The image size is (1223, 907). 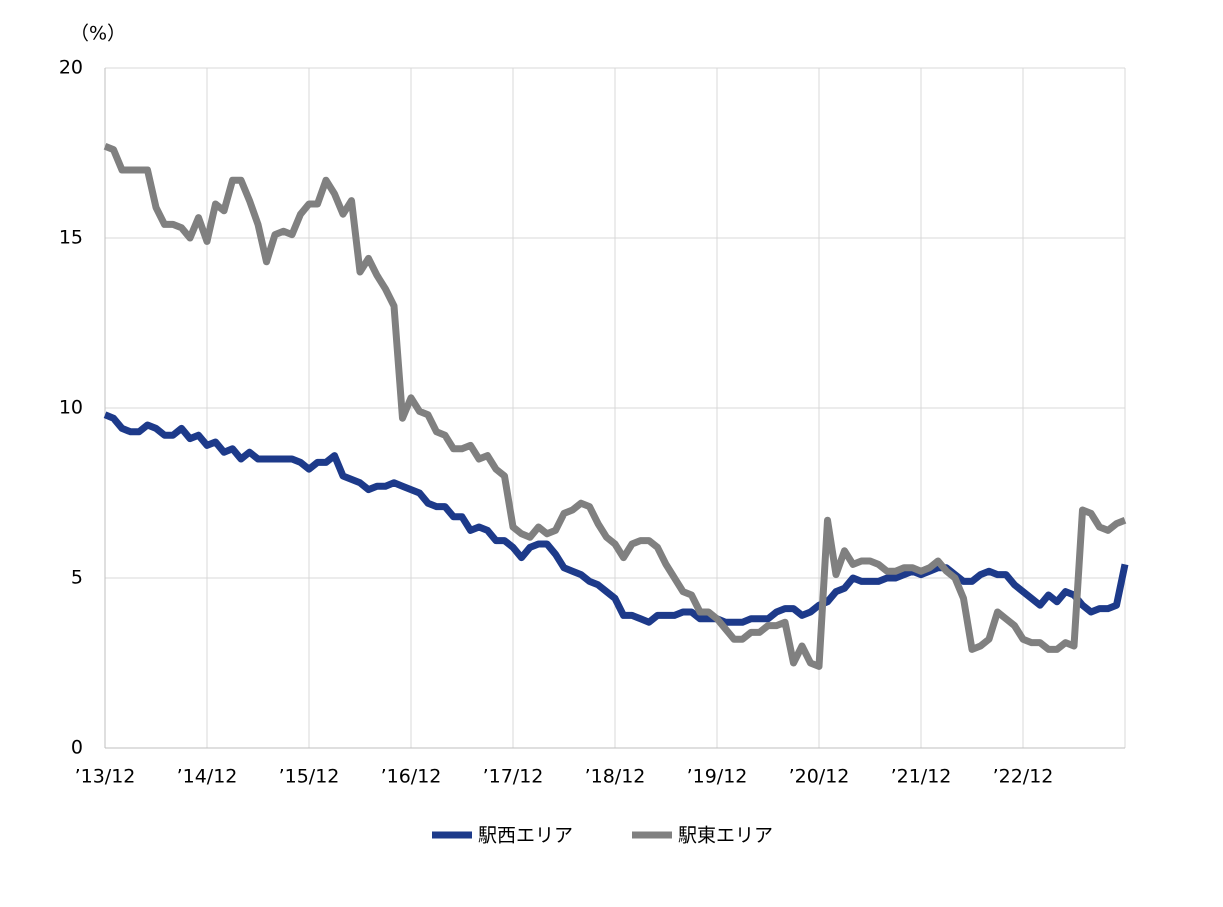 I want to click on y-tick-label: 0, so click(x=77, y=748).